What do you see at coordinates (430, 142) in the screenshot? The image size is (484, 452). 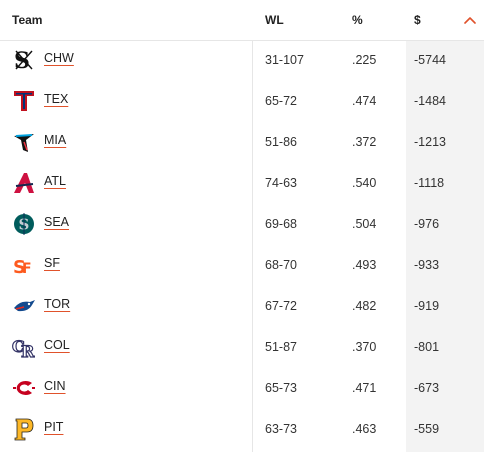 I see `money-value: -1213` at bounding box center [430, 142].